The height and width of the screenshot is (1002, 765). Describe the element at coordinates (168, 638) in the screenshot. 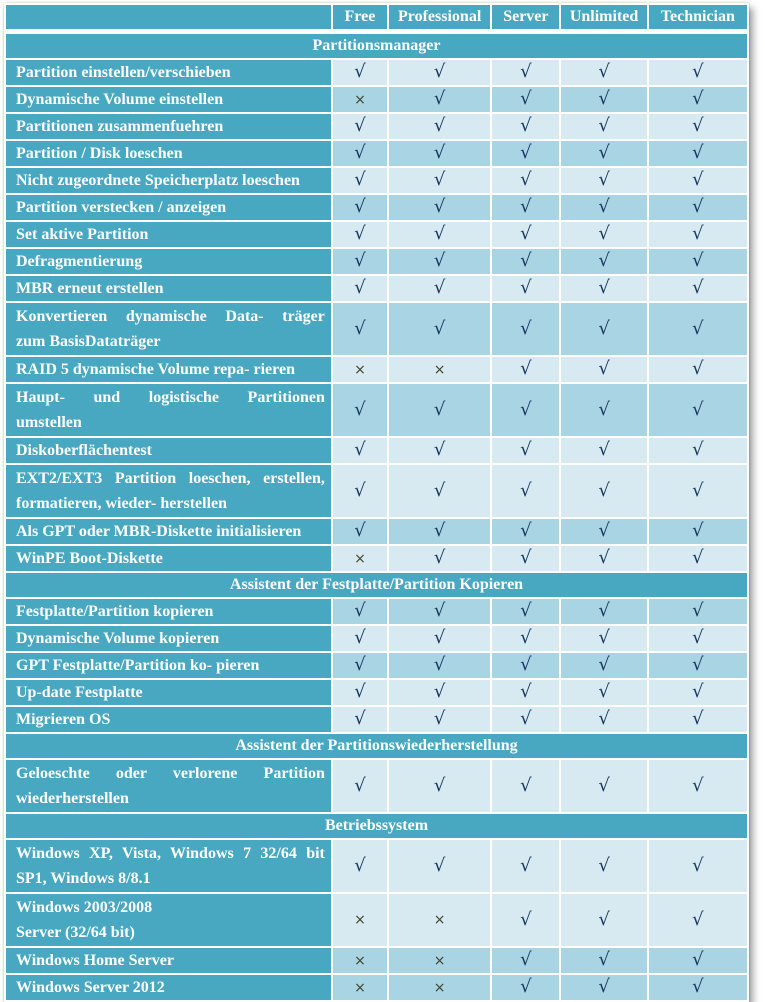

I see `feature-label: Dynamische Volume kopieren` at that location.